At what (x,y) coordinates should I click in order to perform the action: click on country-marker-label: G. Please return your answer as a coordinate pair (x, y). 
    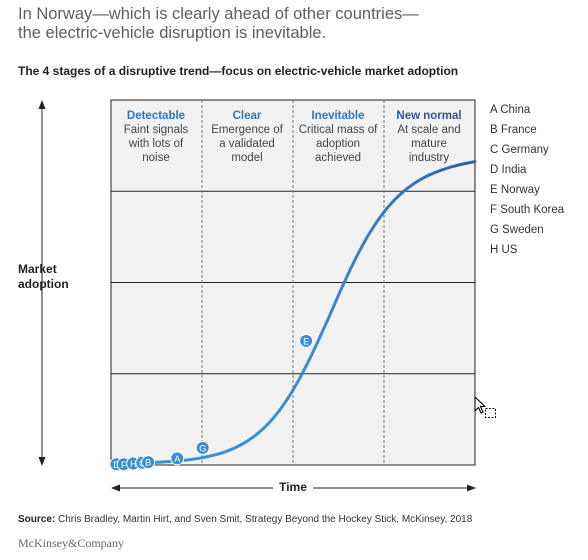
    Looking at the image, I should click on (202, 448).